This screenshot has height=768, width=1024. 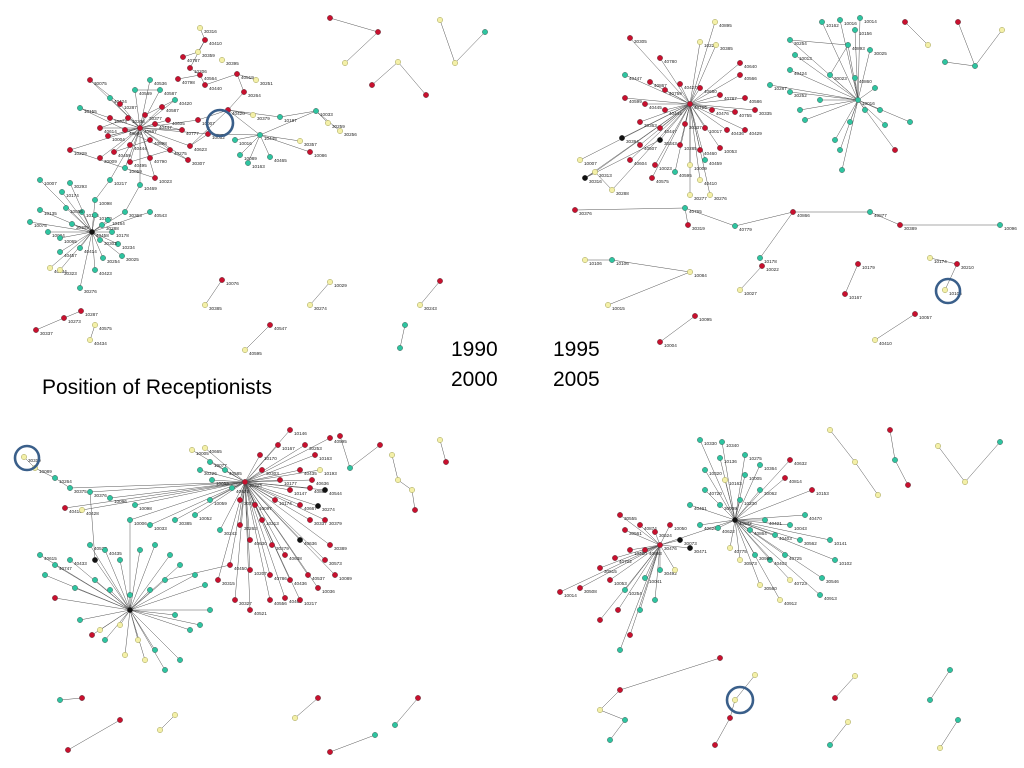 What do you see at coordinates (120, 183) in the screenshot?
I see `node-label: 10217` at bounding box center [120, 183].